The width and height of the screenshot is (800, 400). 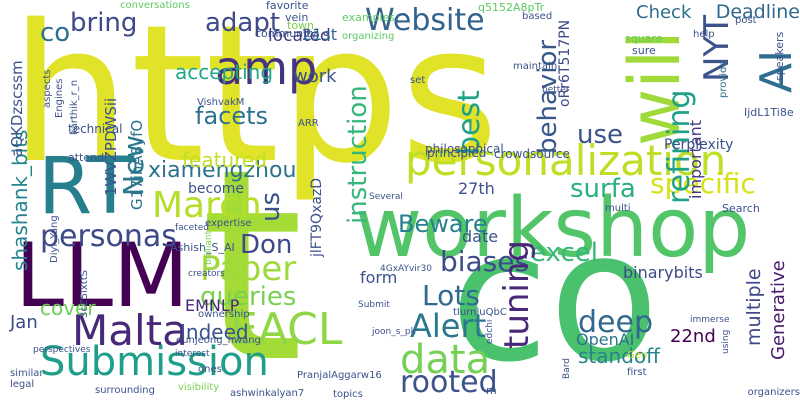 What do you see at coordinates (754, 307) in the screenshot?
I see `cloud-word-multiple: multiple` at bounding box center [754, 307].